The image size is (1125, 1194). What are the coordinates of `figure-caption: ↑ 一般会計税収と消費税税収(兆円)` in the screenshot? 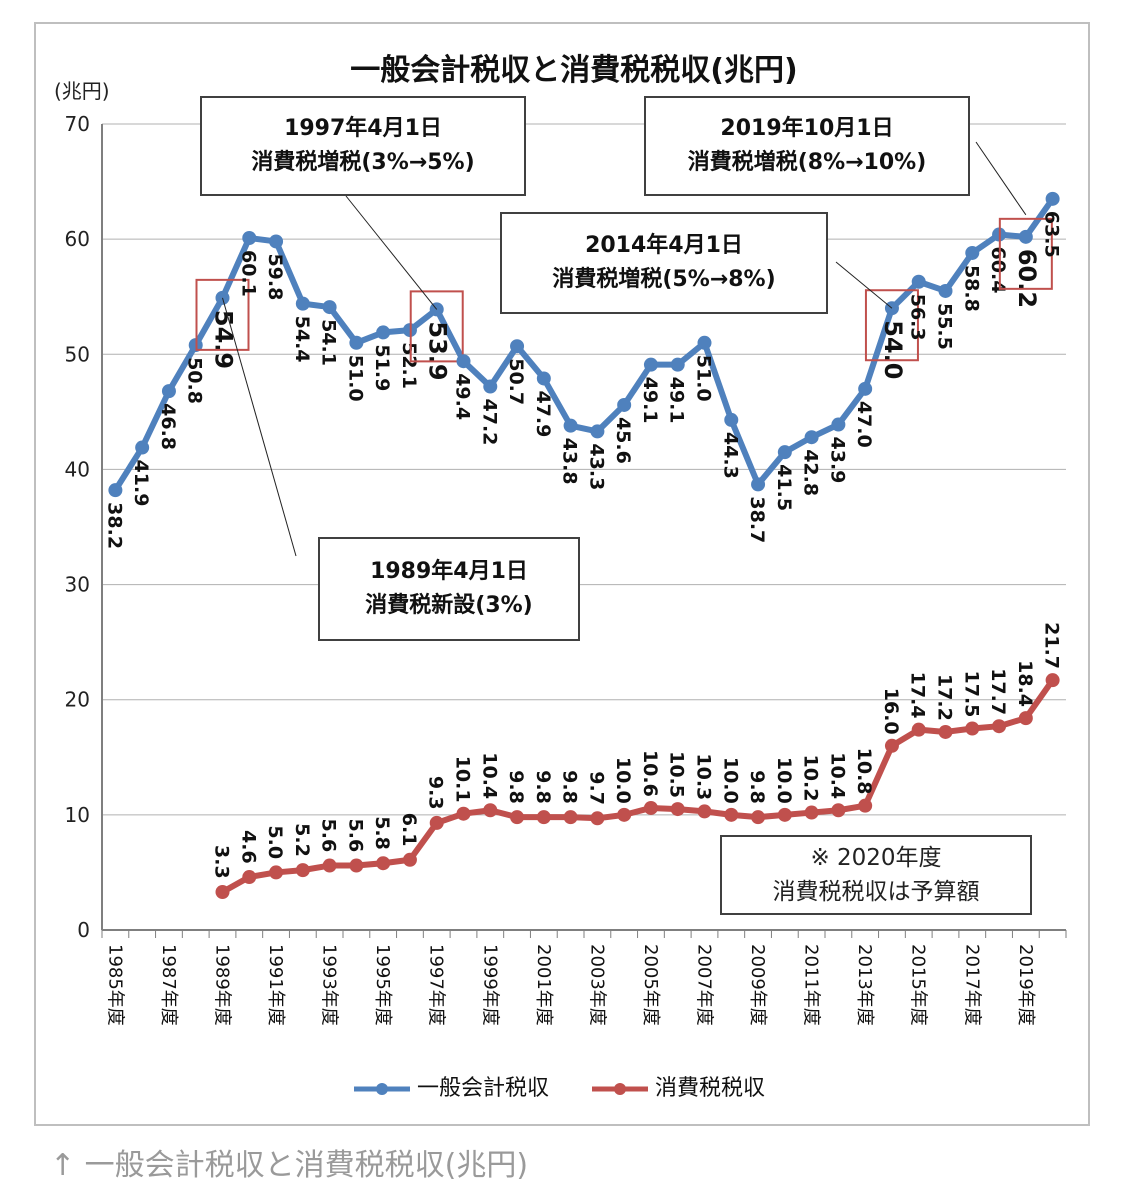 It's located at (289, 1165).